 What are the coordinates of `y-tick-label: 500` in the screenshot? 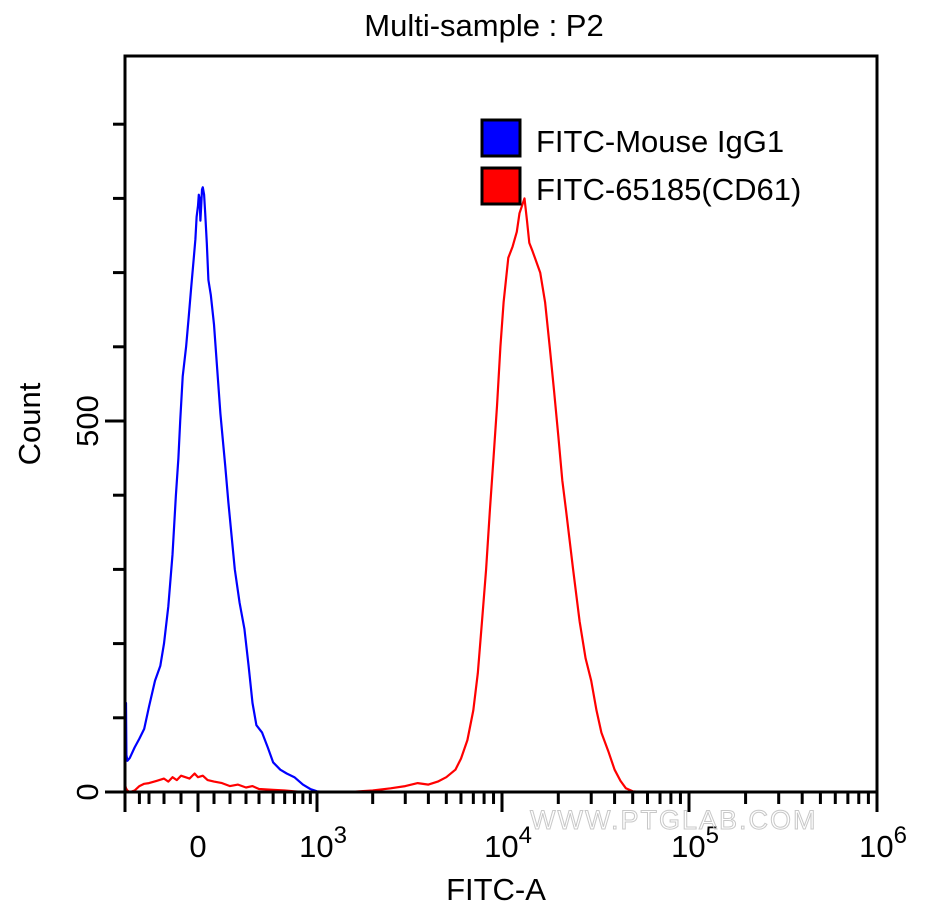 It's located at (87, 421).